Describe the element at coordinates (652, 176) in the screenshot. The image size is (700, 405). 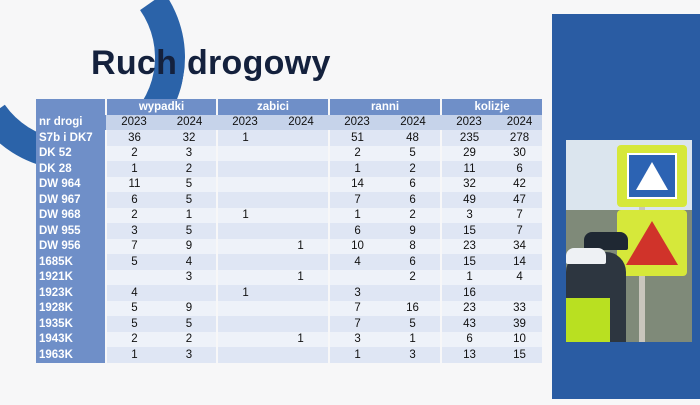
I see `pedestrian-crossing-sign-icon` at that location.